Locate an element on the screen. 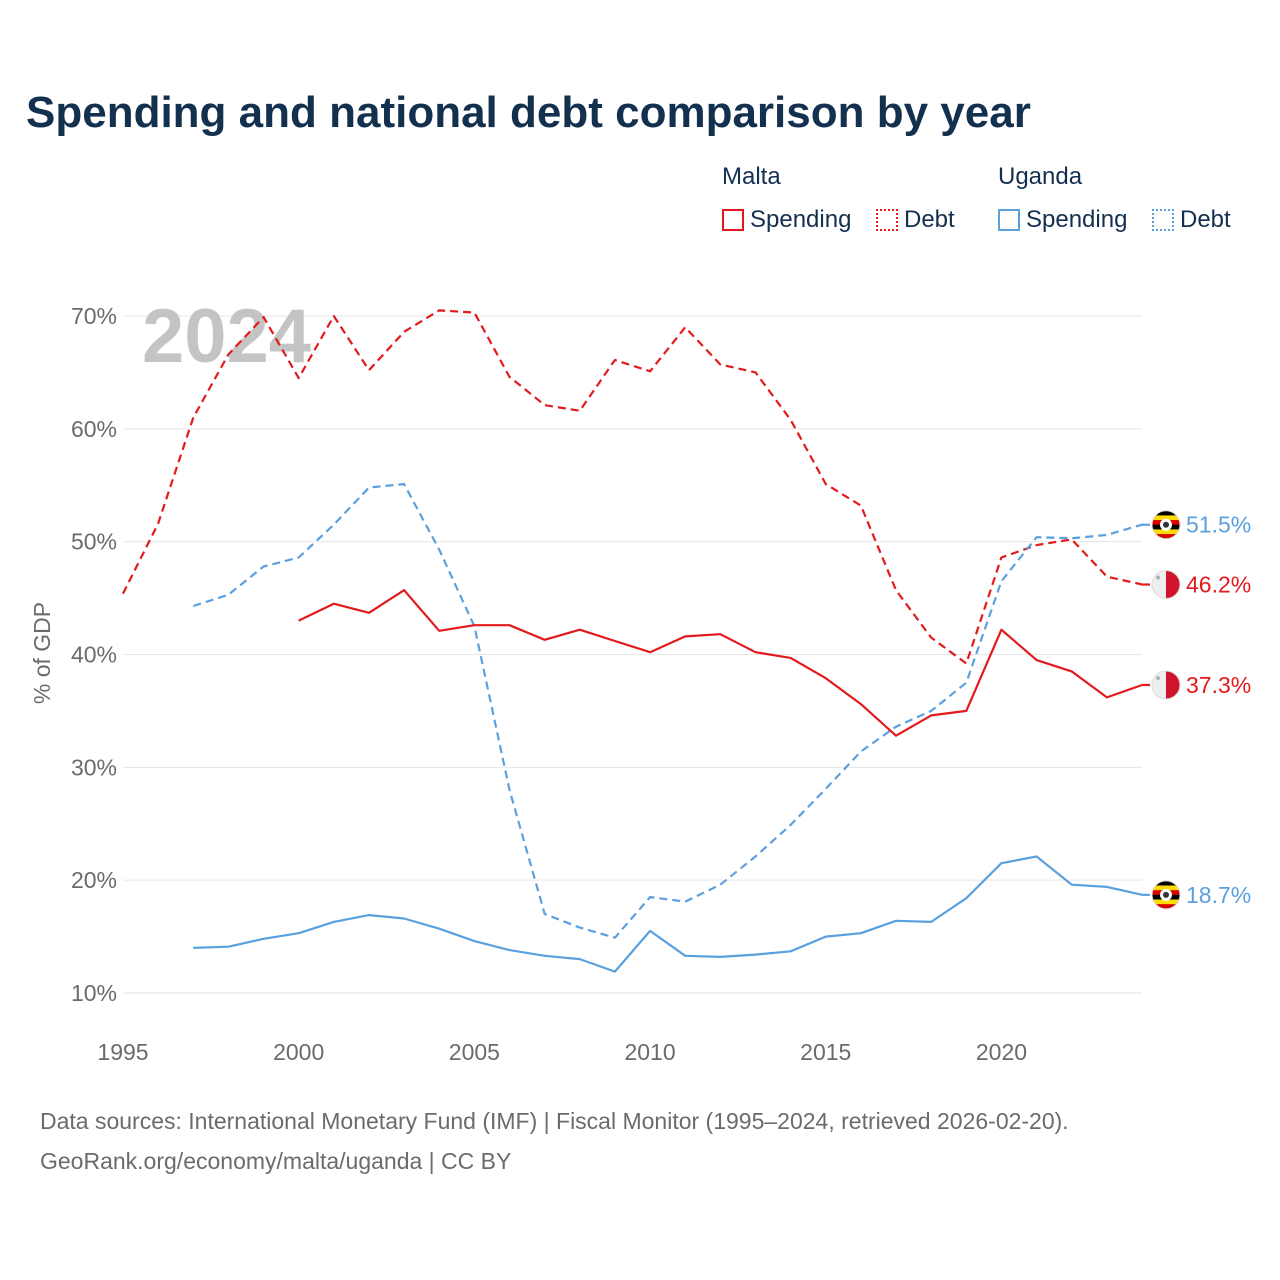 The image size is (1280, 1280). legend-uganda-spending: Spending is located at coordinates (1062, 220).